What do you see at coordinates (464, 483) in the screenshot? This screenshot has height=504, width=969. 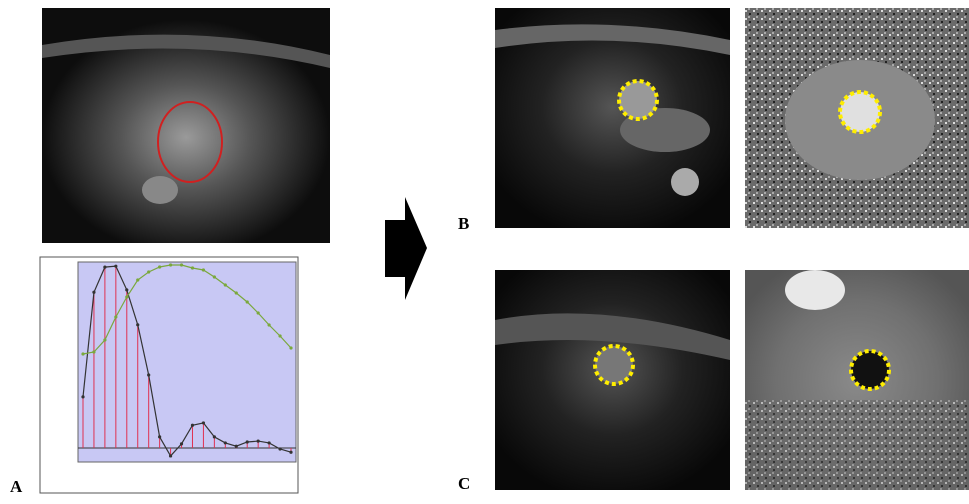 I see `panel-label: C` at bounding box center [464, 483].